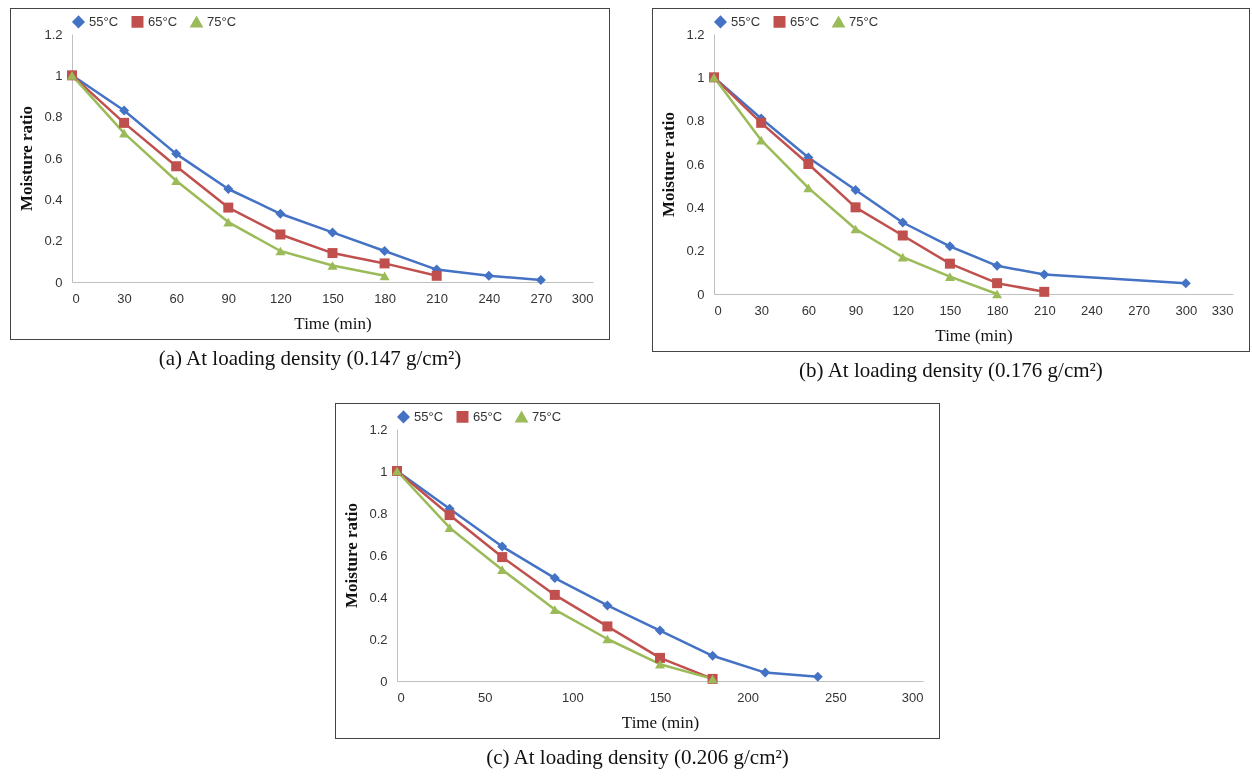 The width and height of the screenshot is (1252, 776). What do you see at coordinates (637, 757) in the screenshot?
I see `text: (c) At loading density (0.206 g/cm²)` at bounding box center [637, 757].